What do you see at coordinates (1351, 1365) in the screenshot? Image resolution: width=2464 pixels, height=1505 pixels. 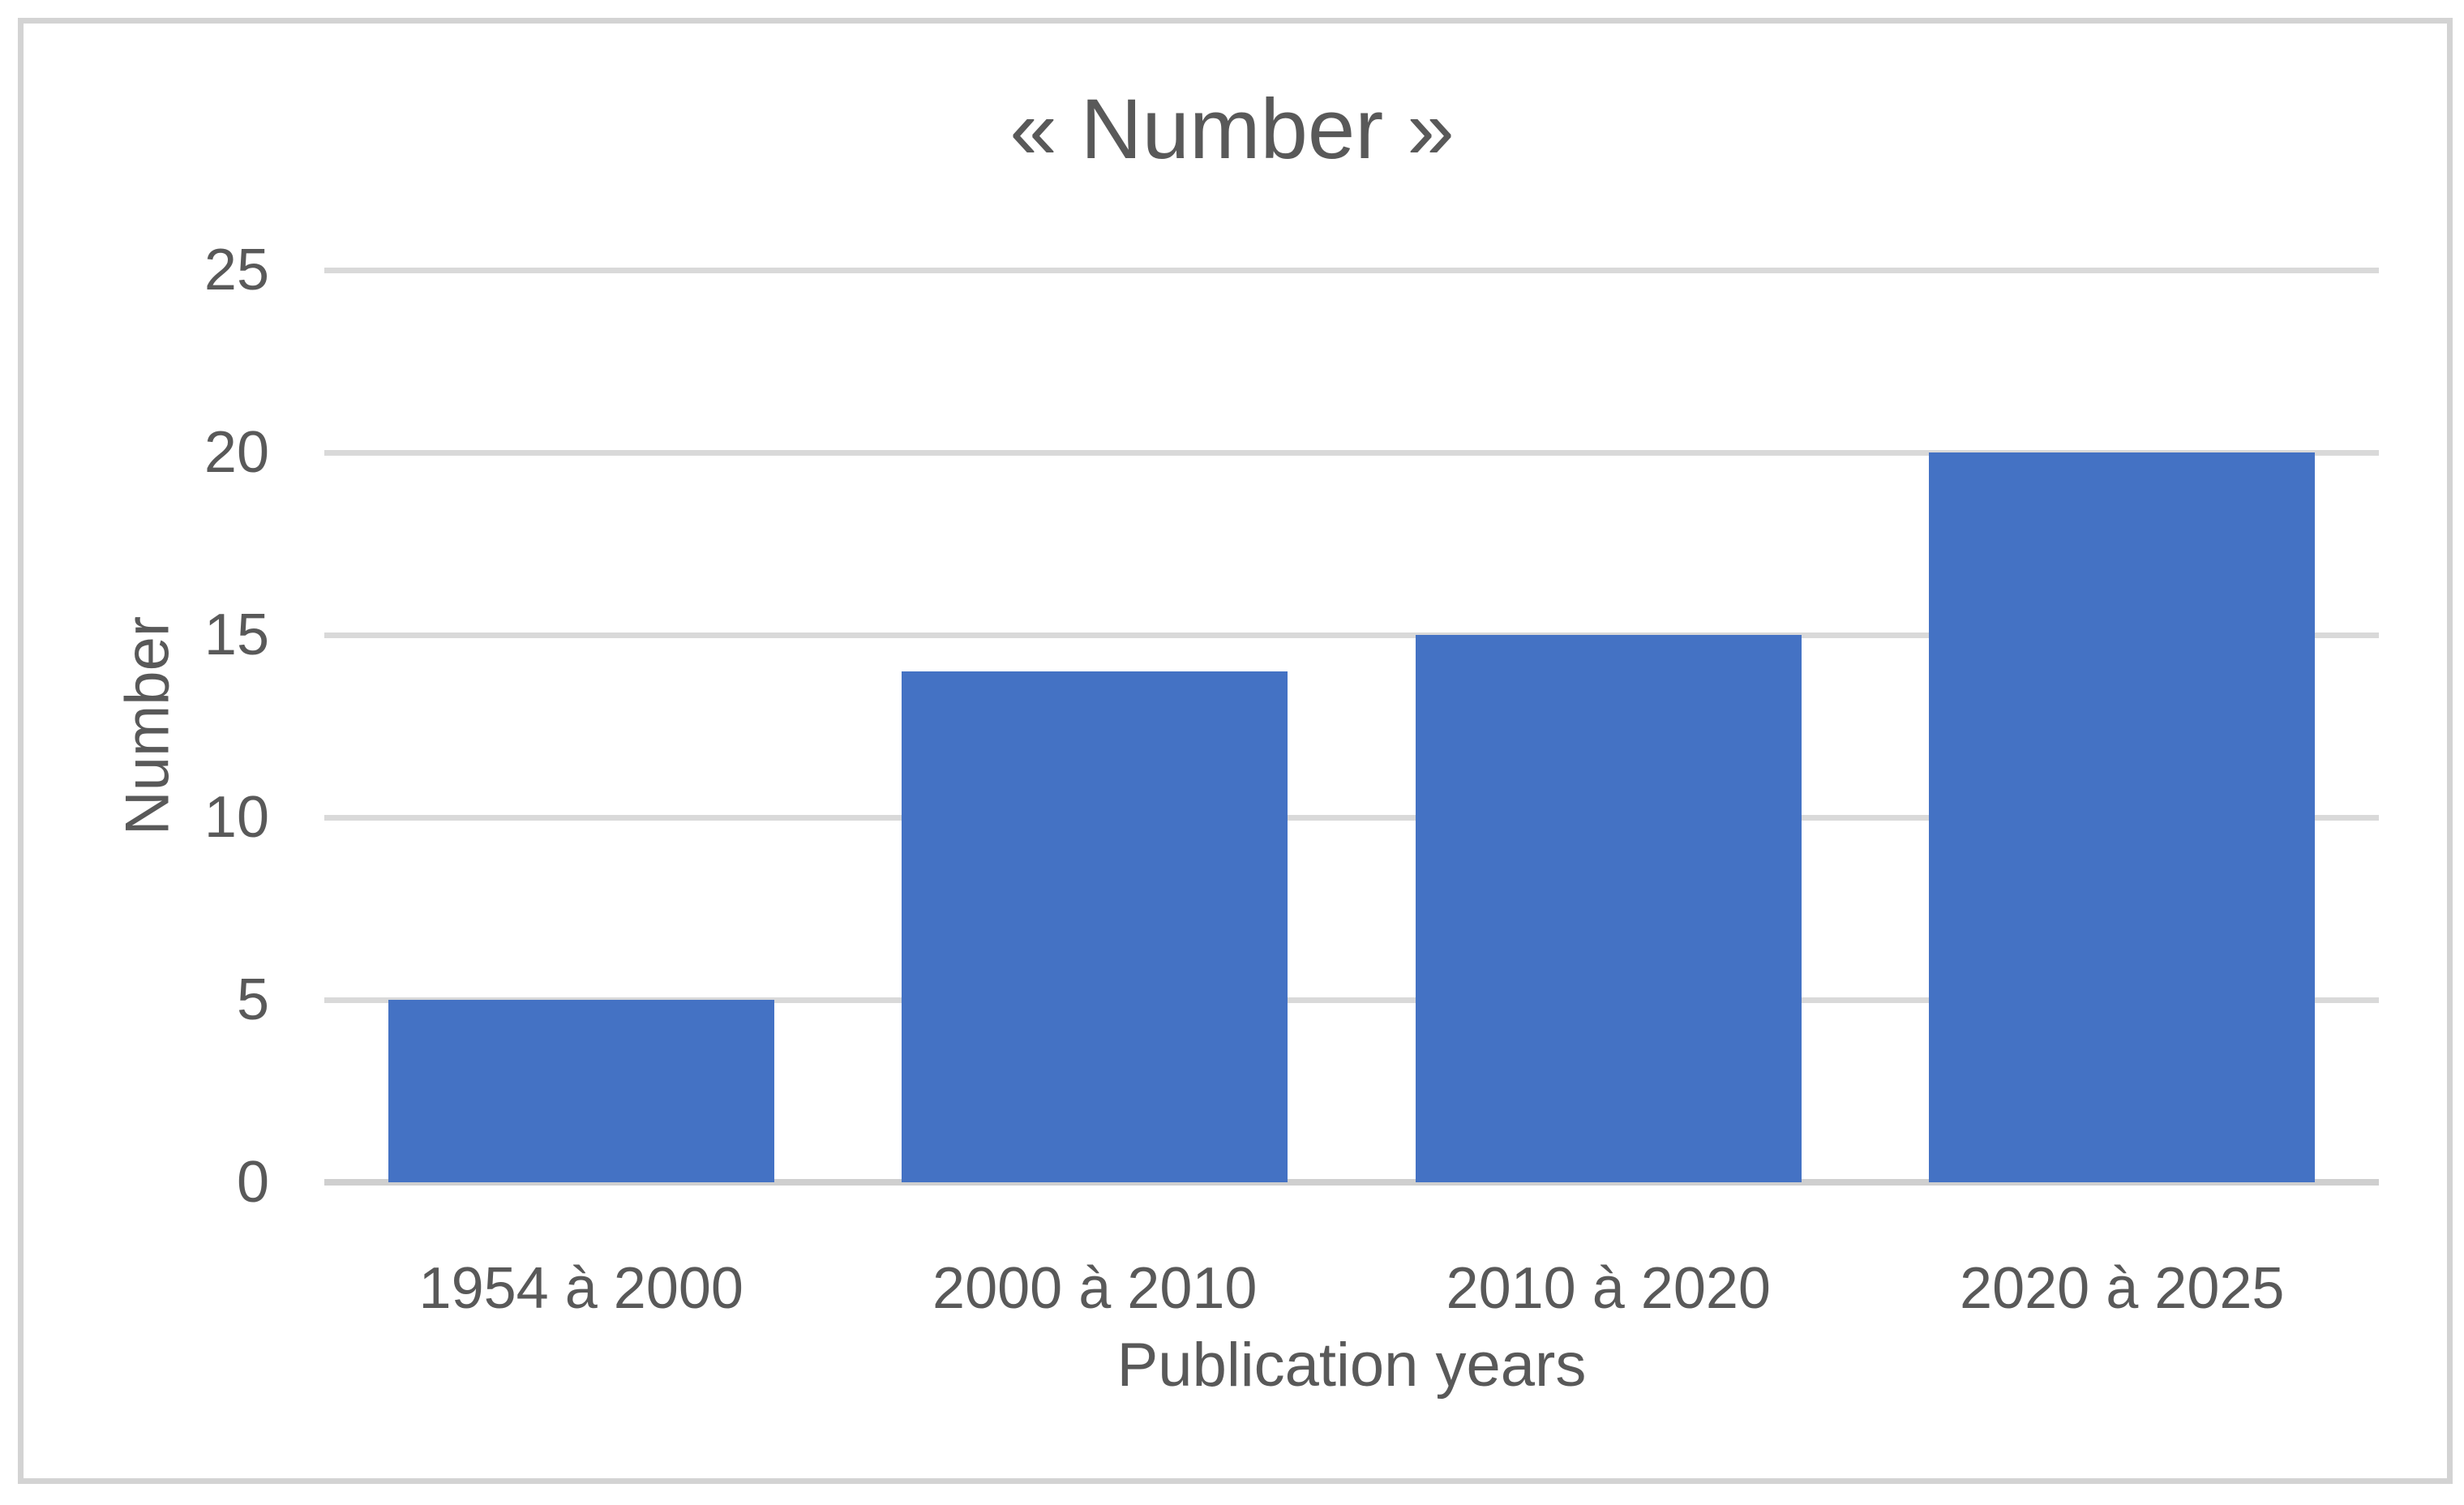 I see `x-axis-title: Publication years` at bounding box center [1351, 1365].